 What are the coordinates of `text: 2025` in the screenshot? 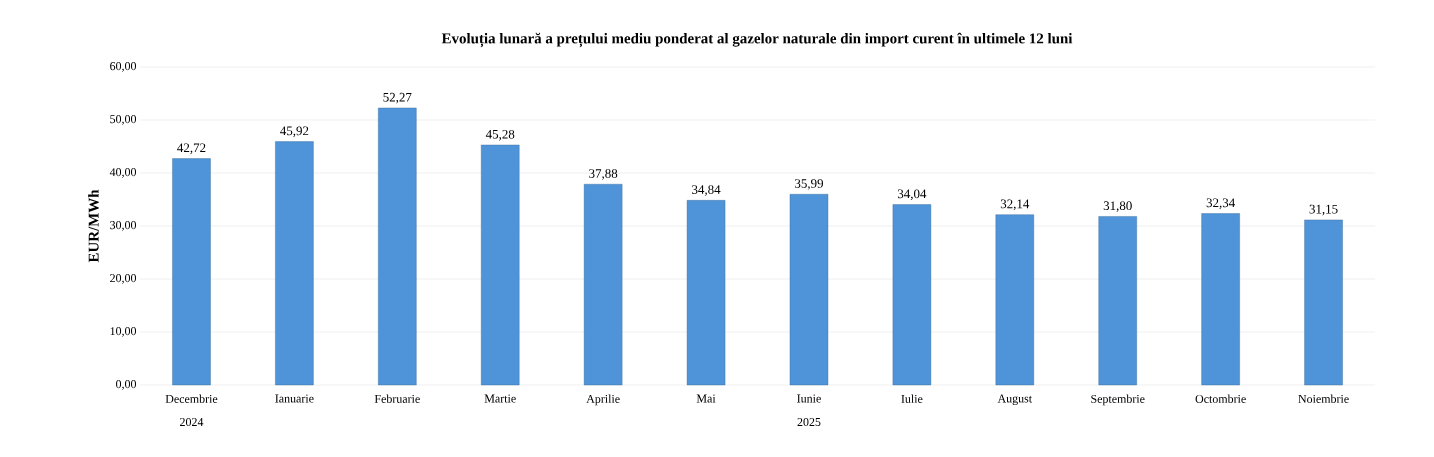 It's located at (809, 422).